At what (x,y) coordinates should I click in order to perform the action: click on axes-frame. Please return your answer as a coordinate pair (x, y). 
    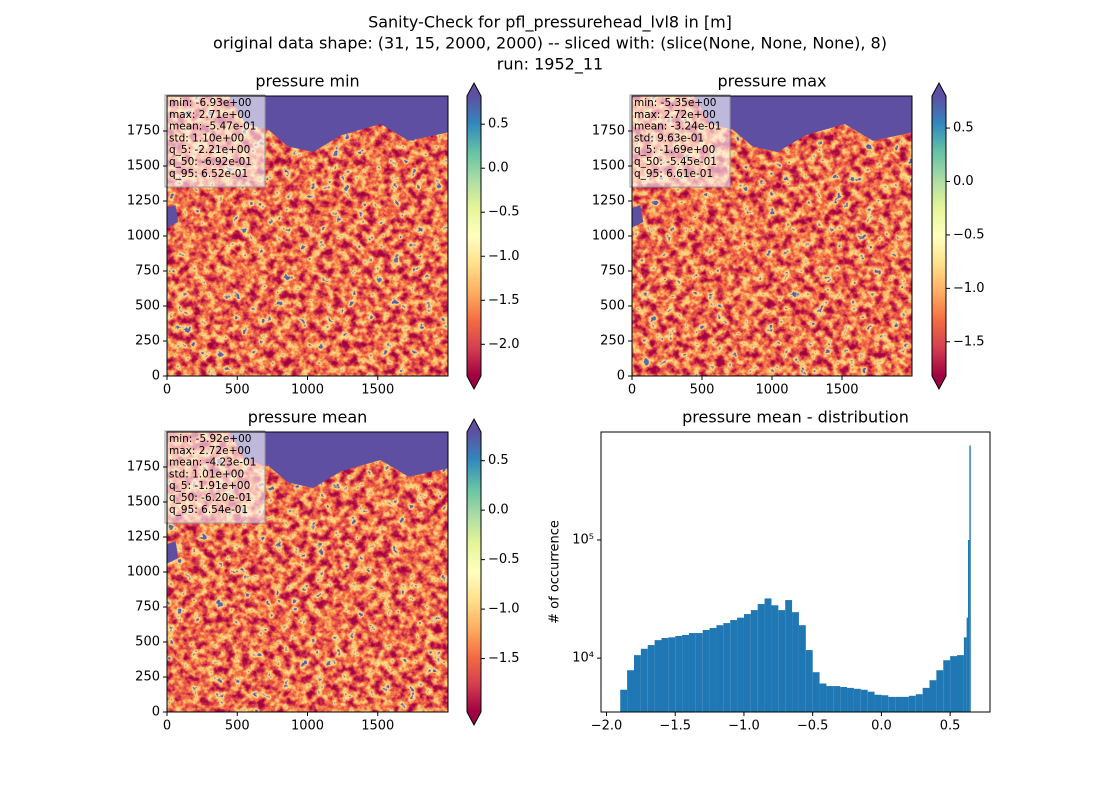
    Looking at the image, I should click on (795, 572).